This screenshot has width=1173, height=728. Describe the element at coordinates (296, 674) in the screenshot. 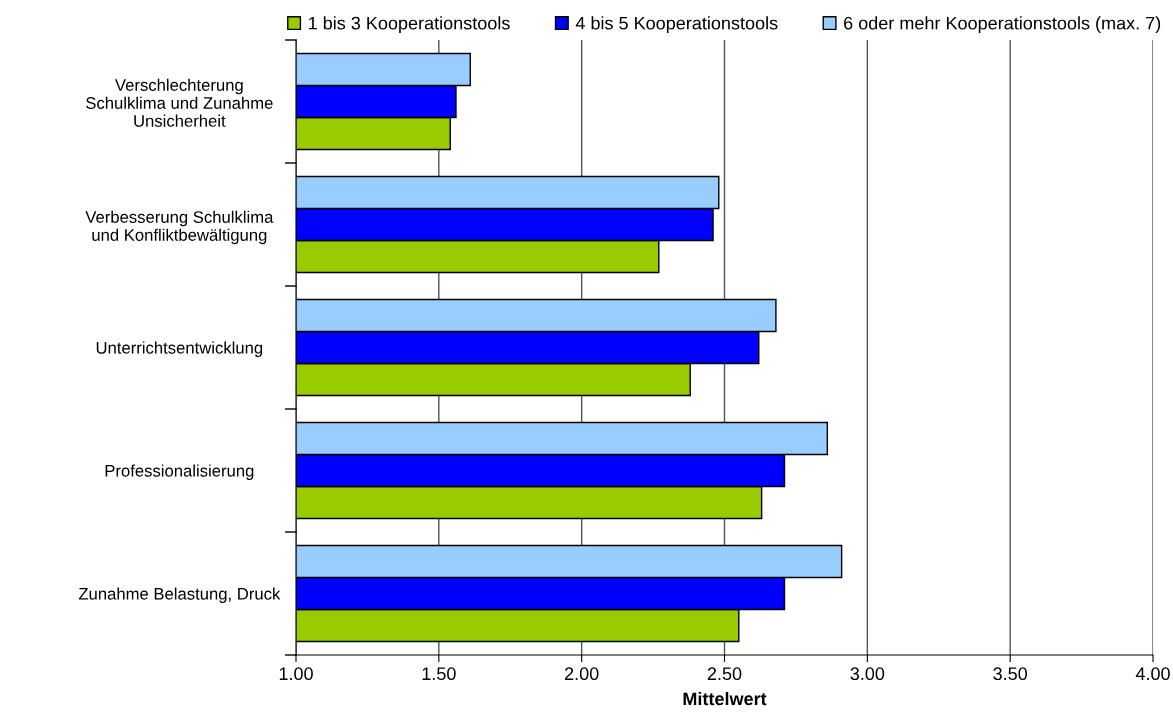

I see `x-tick-label: 1.00` at that location.